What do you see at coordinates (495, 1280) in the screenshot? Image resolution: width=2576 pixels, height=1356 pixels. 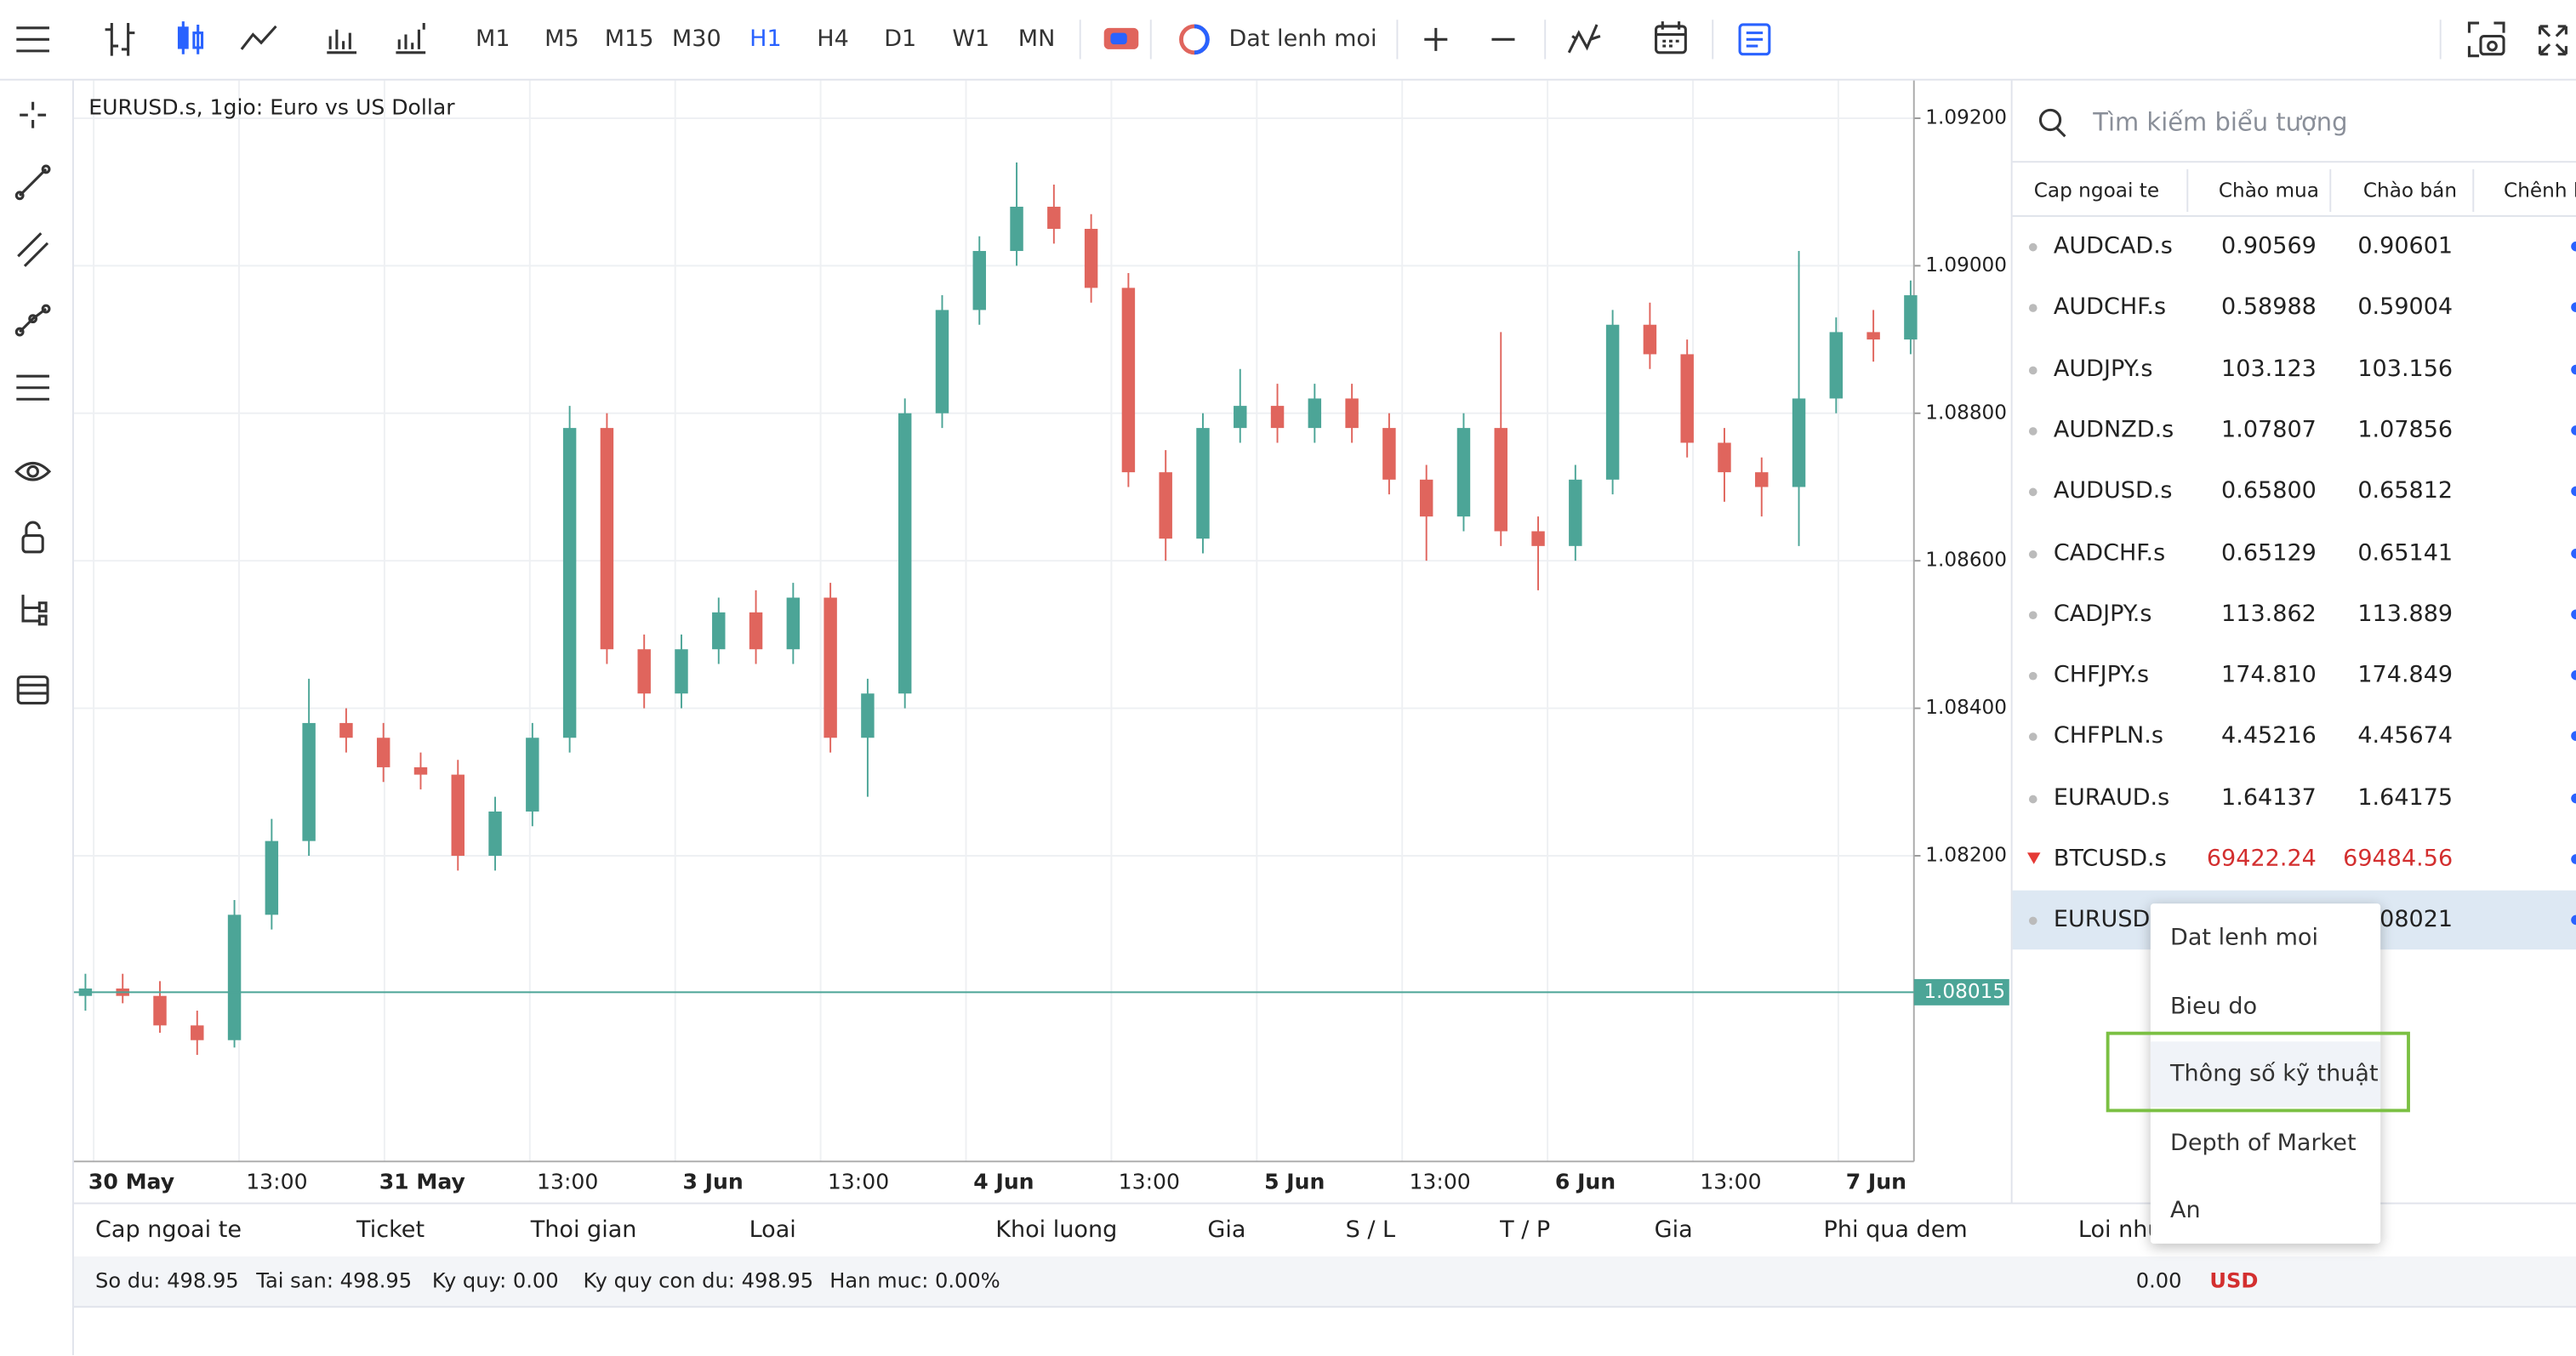 I see `account-stat: Ky quy: 0.00` at bounding box center [495, 1280].